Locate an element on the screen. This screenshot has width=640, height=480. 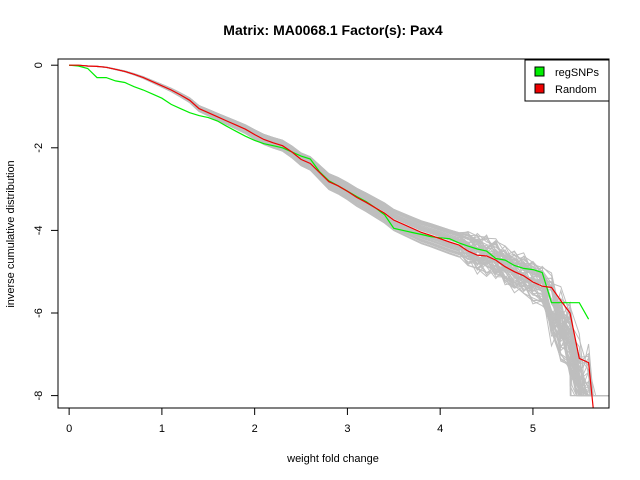
y-axis-label: inverse cumulative distribution is located at coordinates (11, 233).